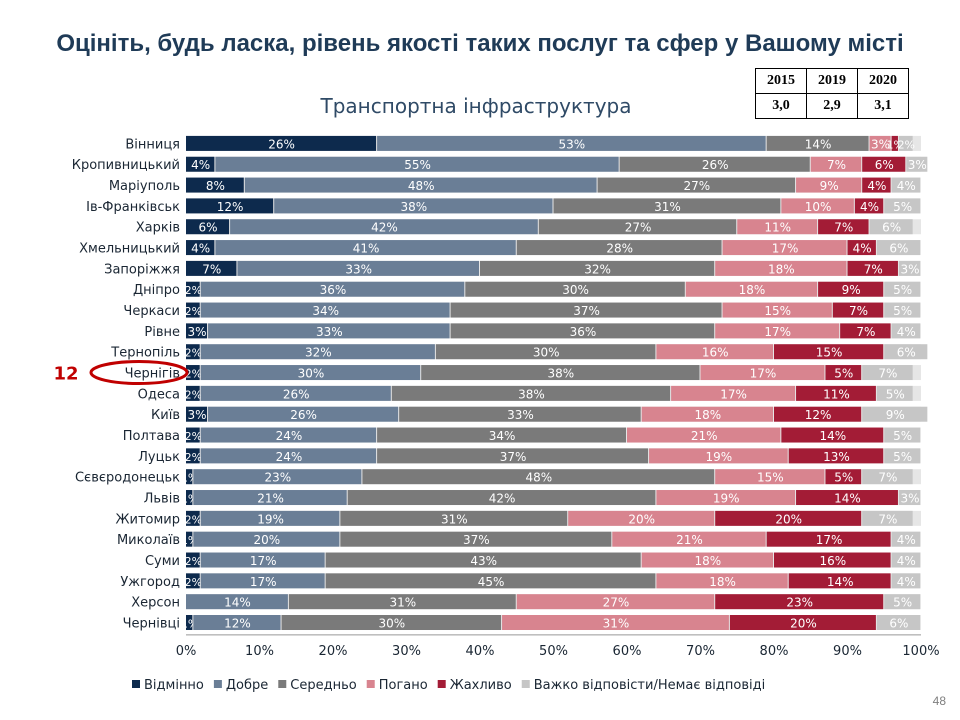  What do you see at coordinates (836, 394) in the screenshot?
I see `data-label: 11%` at bounding box center [836, 394].